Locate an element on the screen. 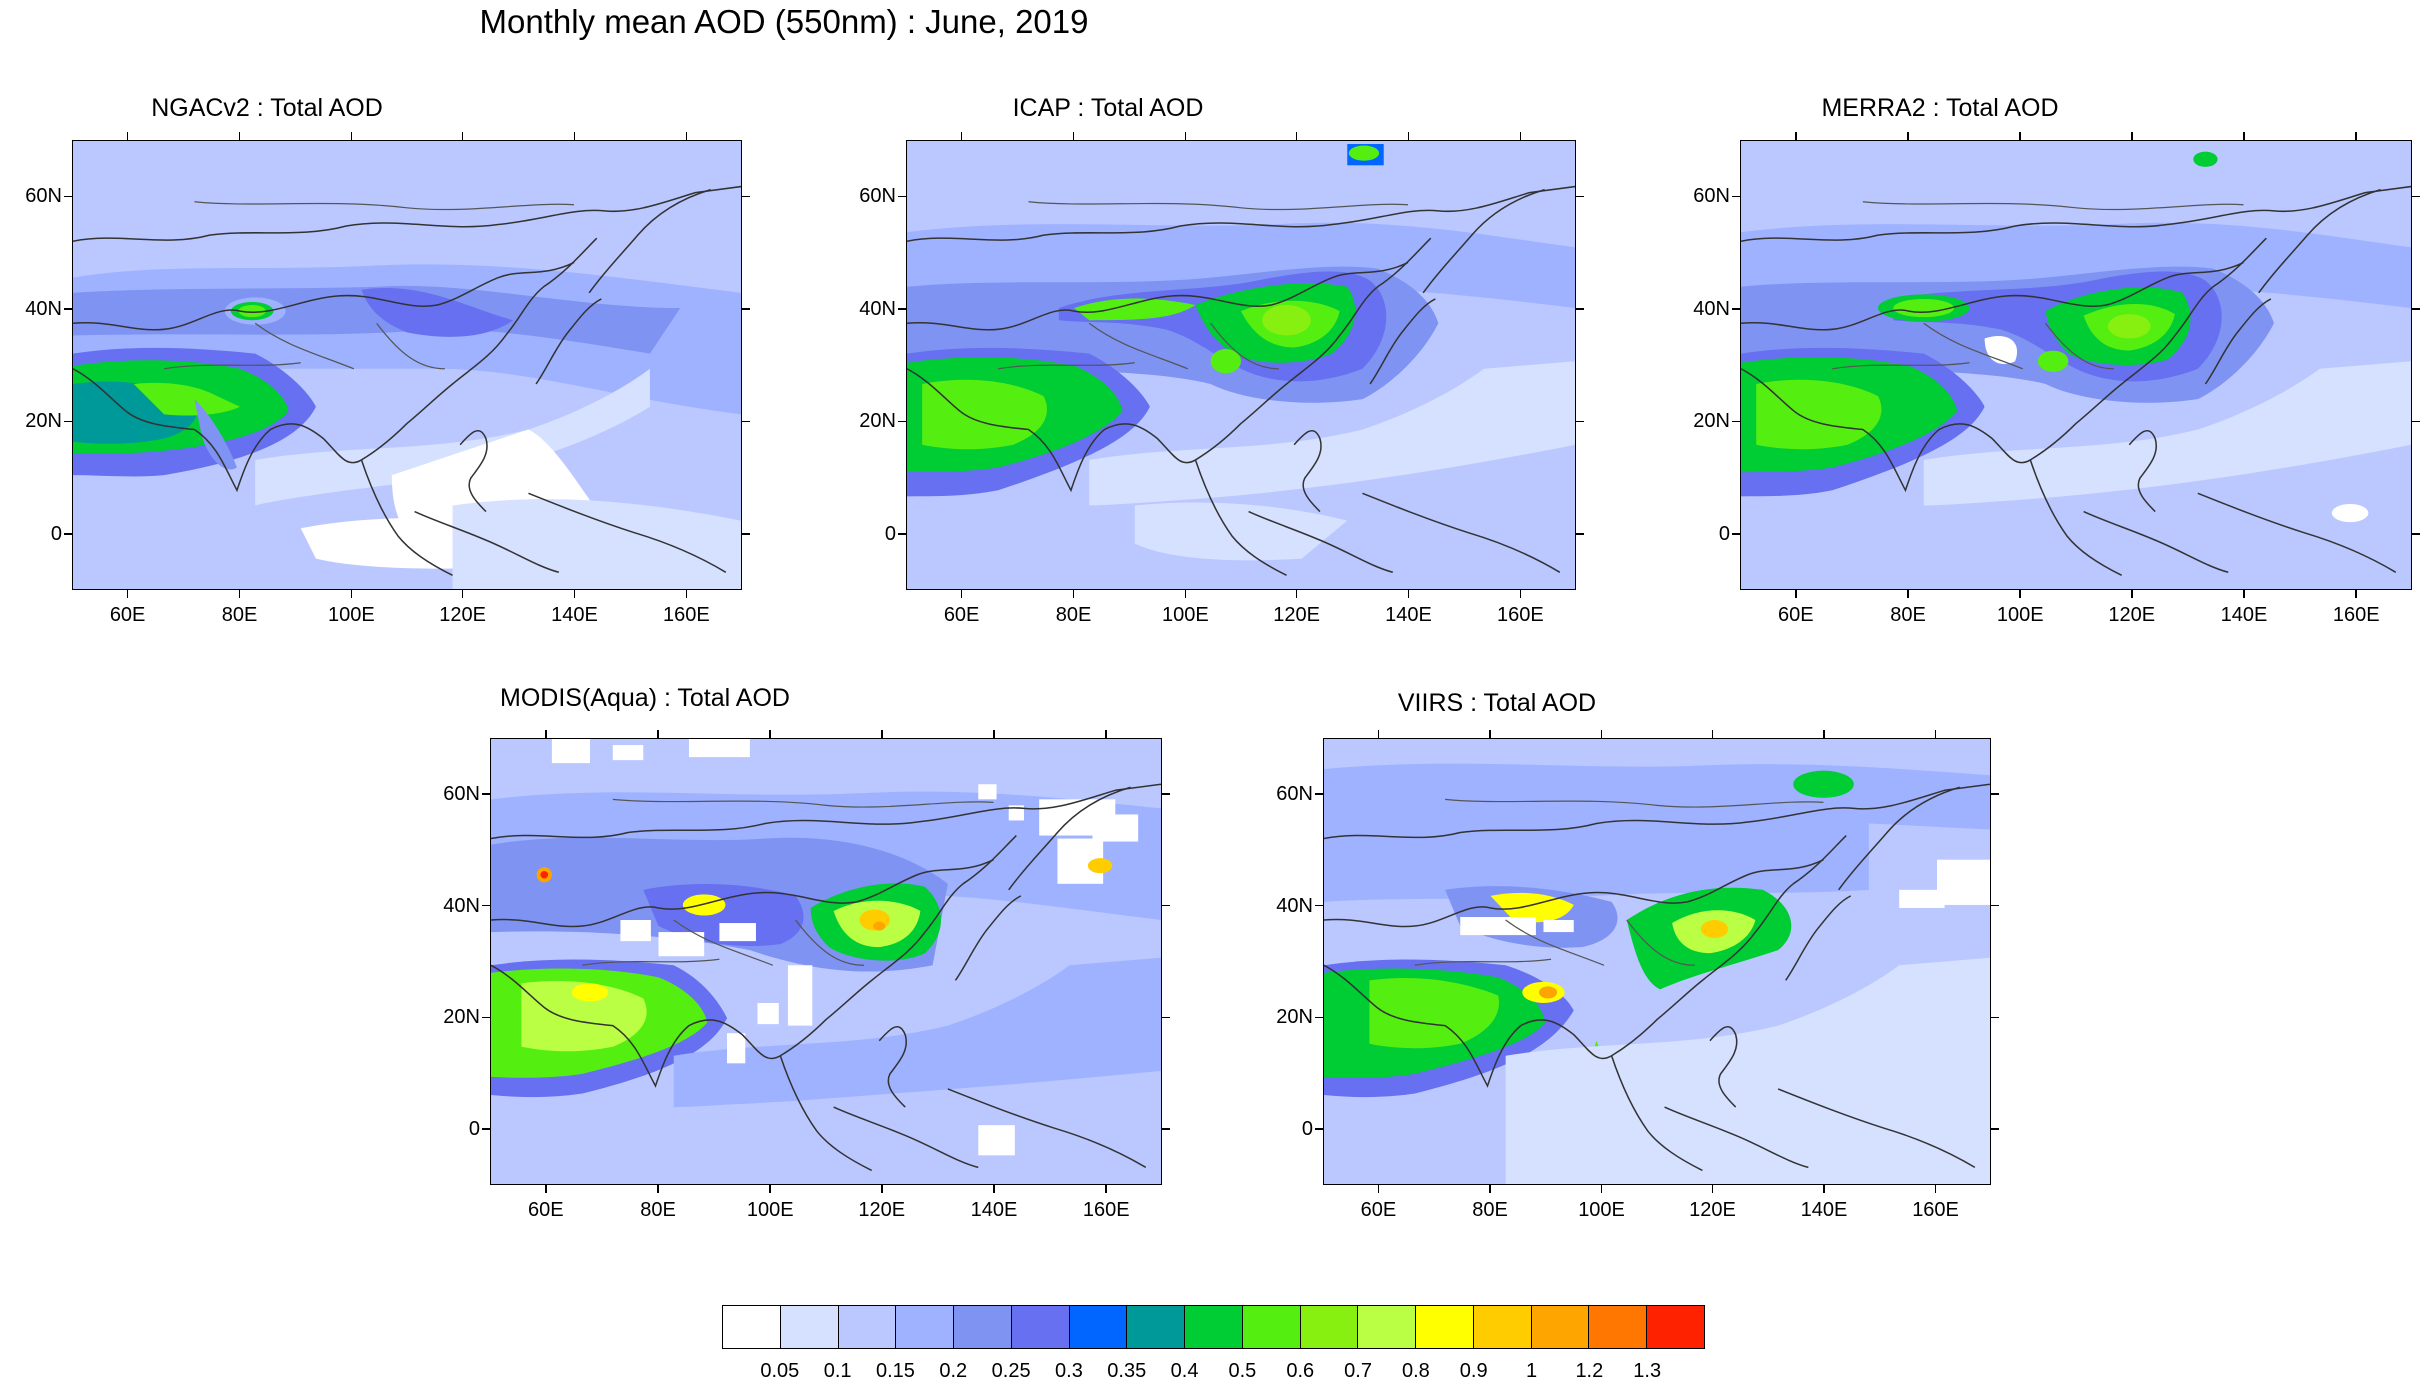 The width and height of the screenshot is (2426, 1384). map-icap is located at coordinates (1241, 365).